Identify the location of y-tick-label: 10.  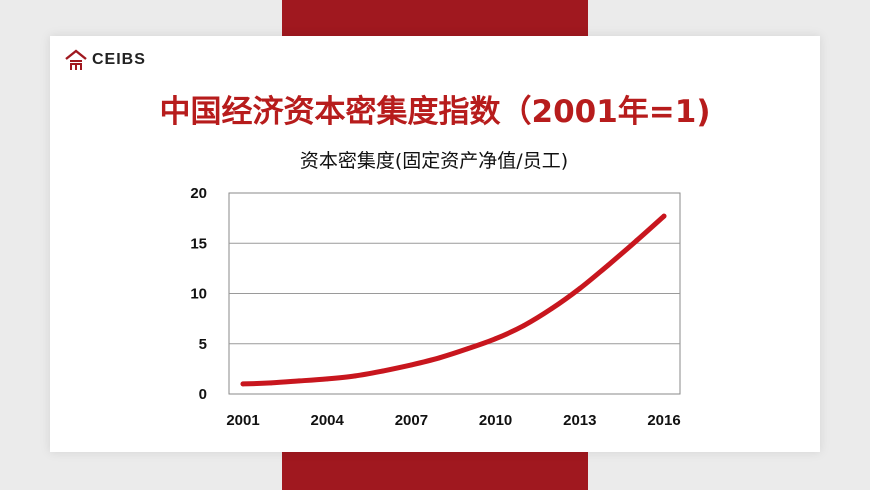
(198, 294).